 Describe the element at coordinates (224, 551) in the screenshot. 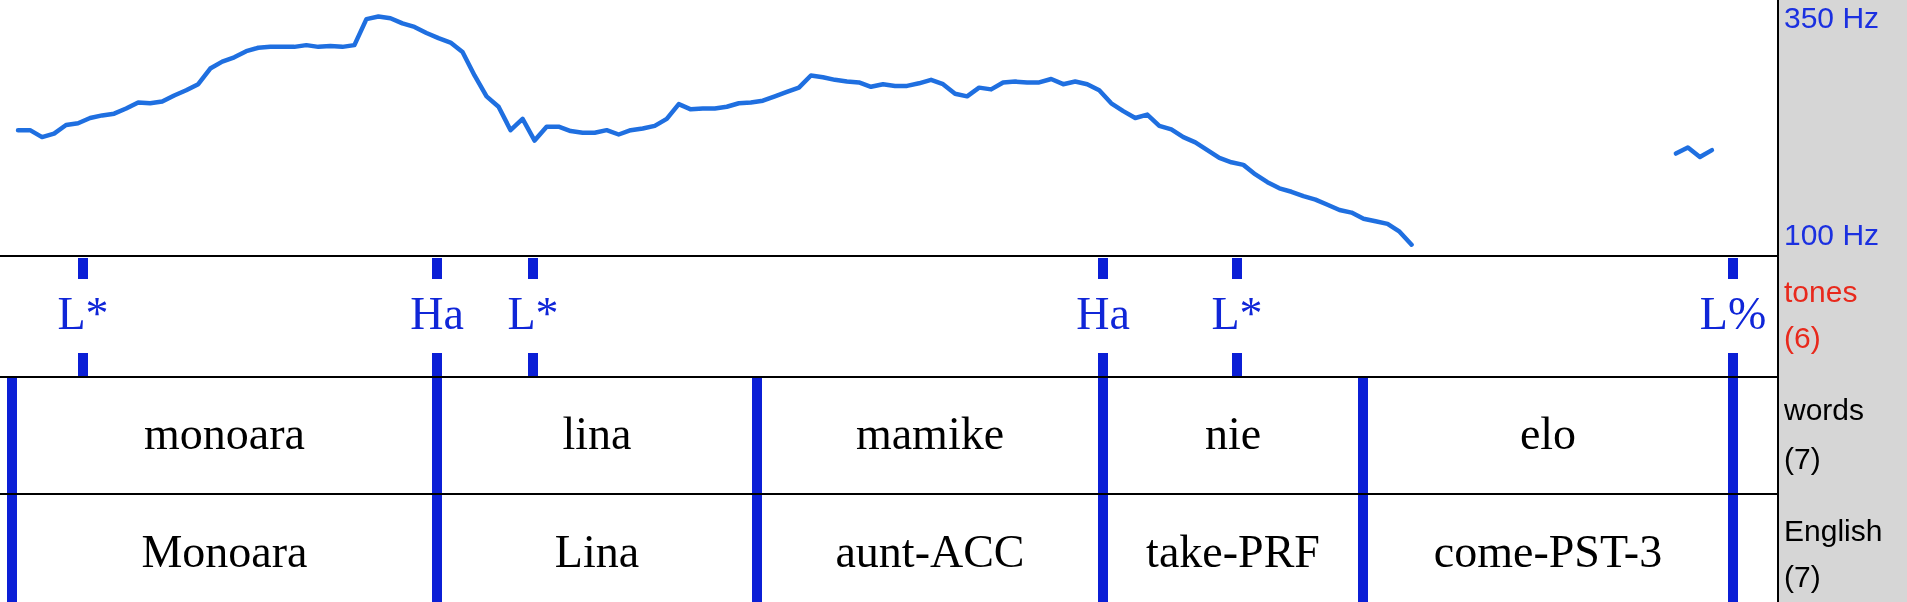

I see `text: Monoara` at that location.